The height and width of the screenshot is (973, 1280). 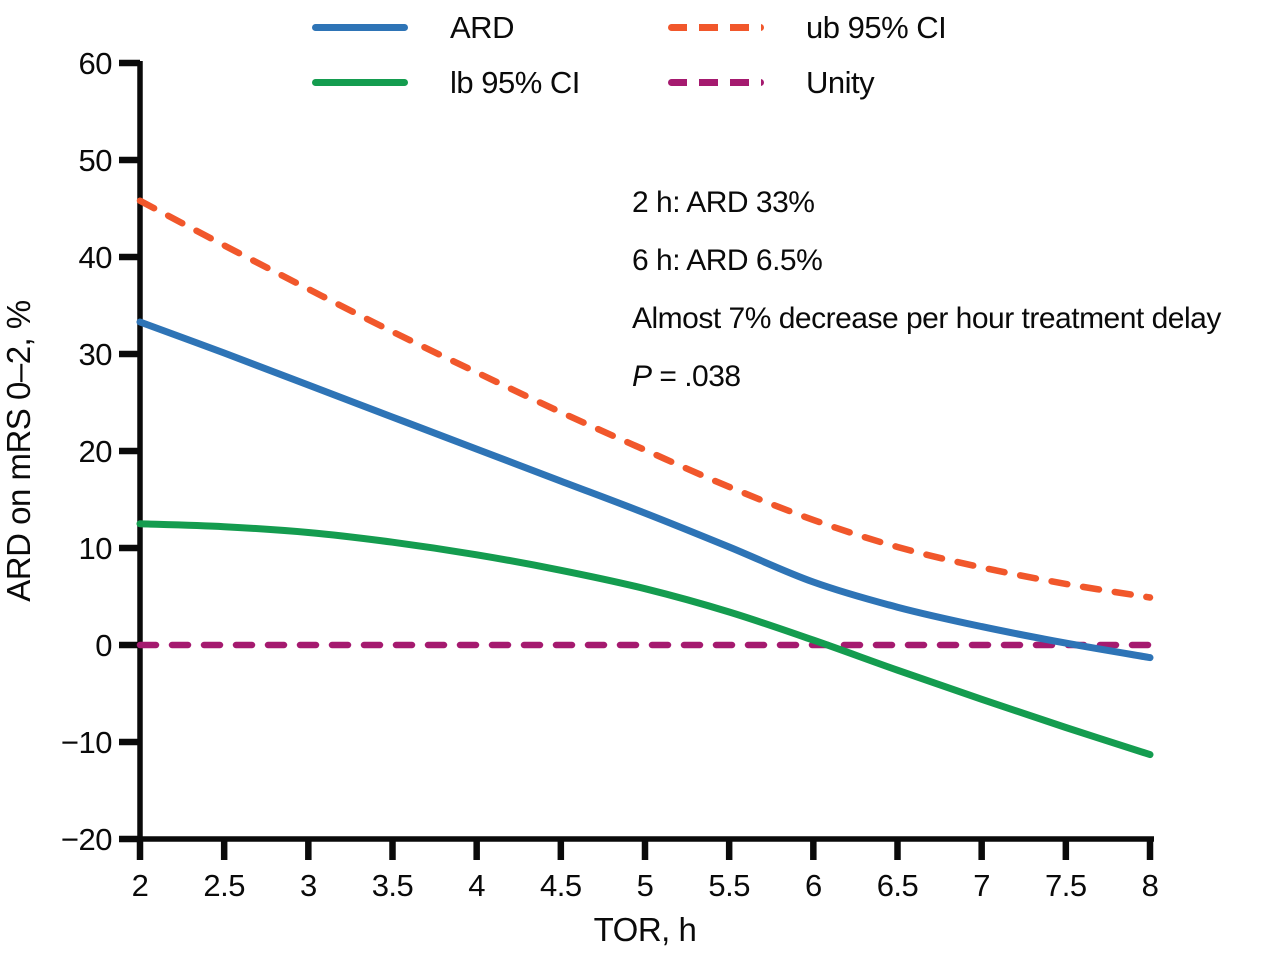 I want to click on p-symbol: P, so click(x=642, y=376).